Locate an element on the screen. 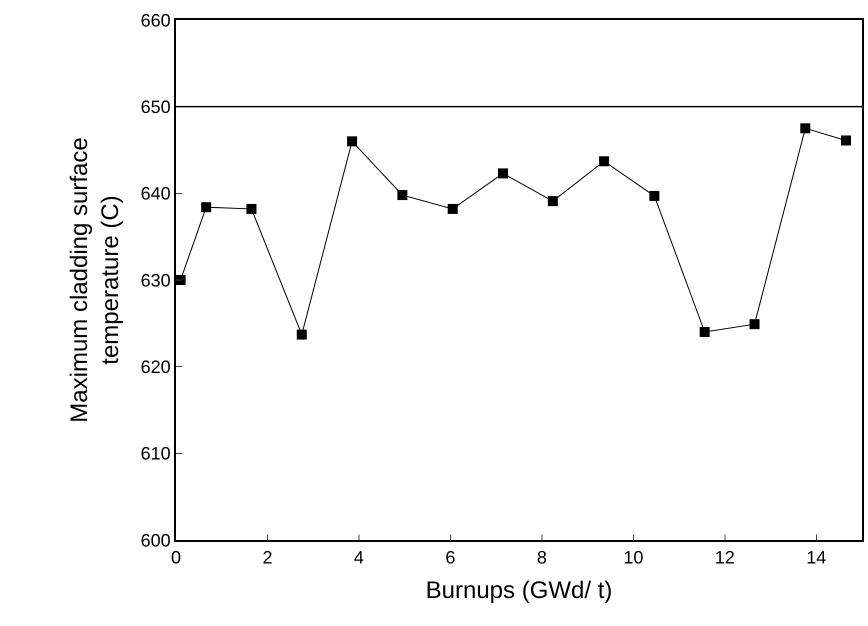  x-tick-label: 14 is located at coordinates (816, 557).